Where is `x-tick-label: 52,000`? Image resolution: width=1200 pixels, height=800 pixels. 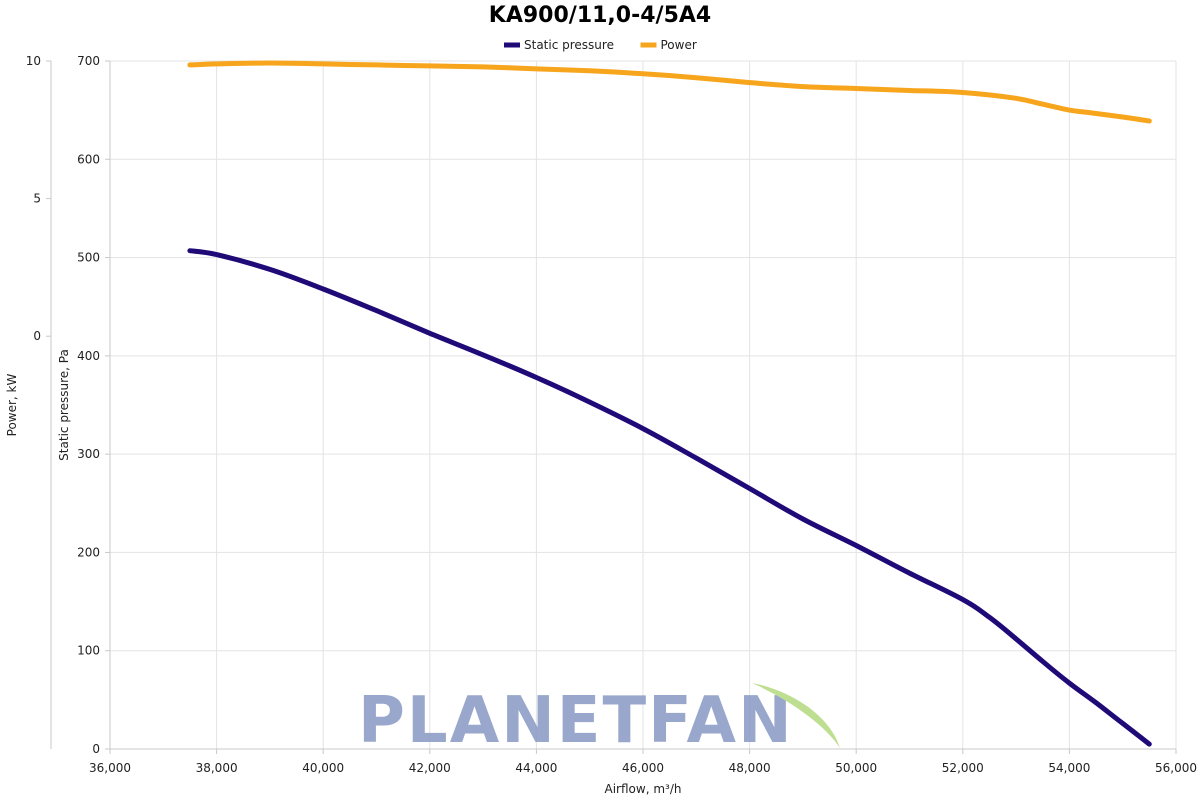 x-tick-label: 52,000 is located at coordinates (963, 768).